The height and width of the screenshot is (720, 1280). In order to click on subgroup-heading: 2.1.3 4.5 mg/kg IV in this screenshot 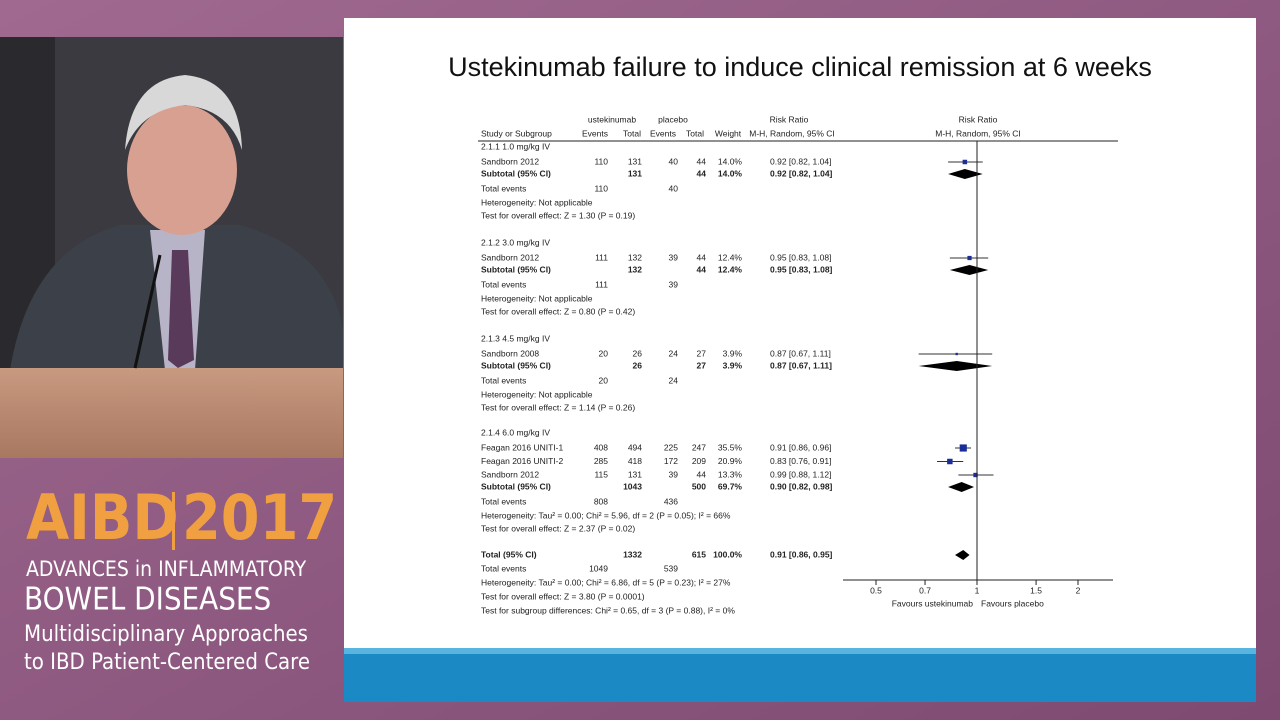, I will do `click(515, 338)`.